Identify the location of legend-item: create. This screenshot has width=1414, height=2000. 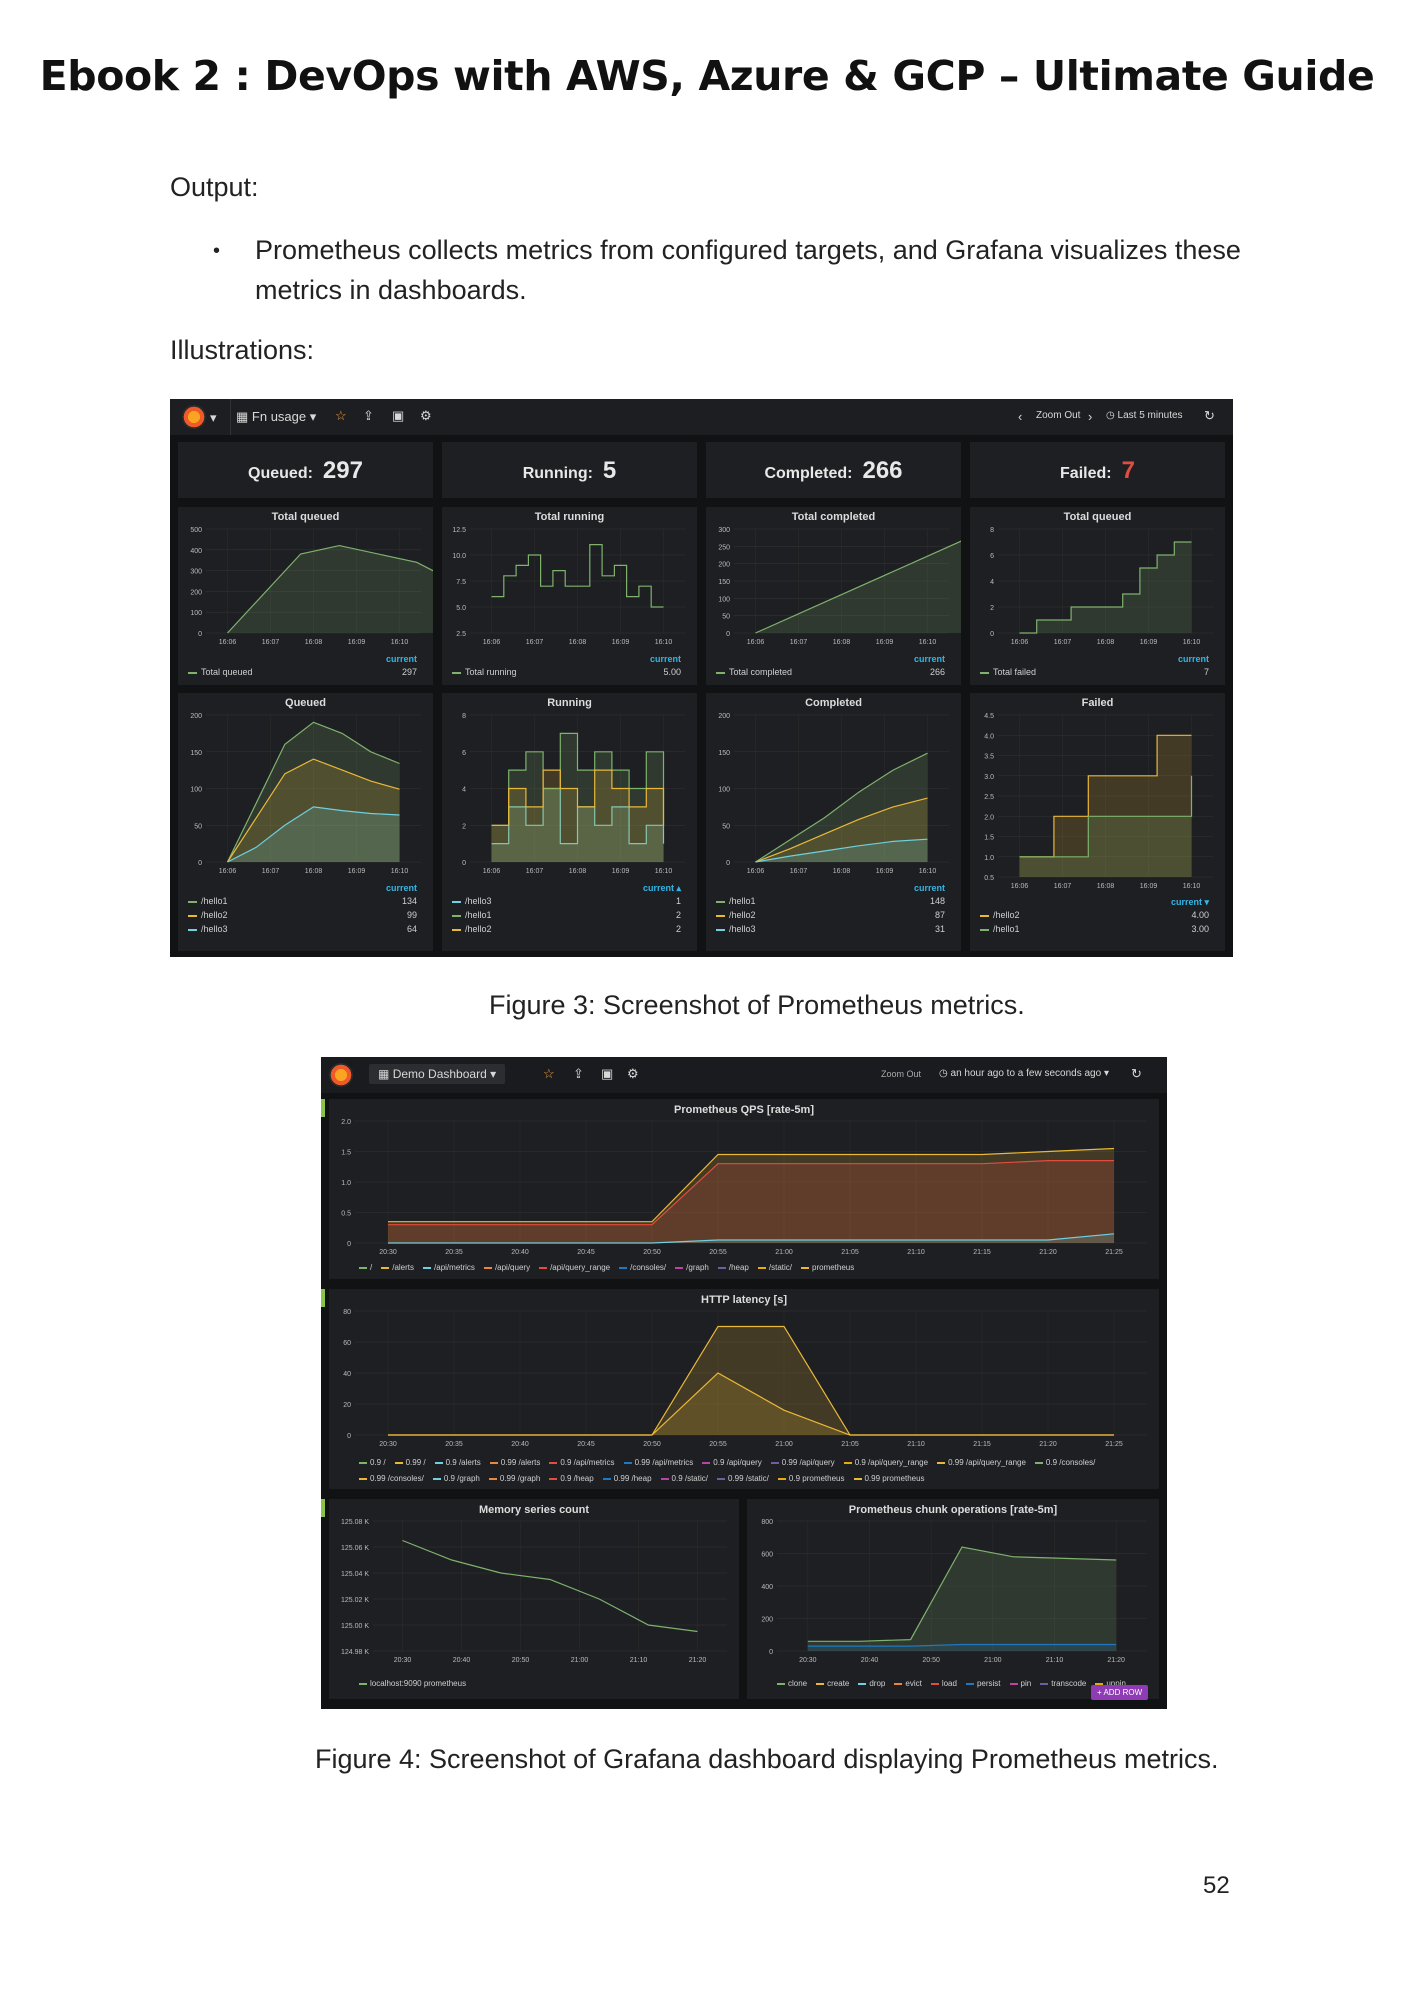
(832, 1683).